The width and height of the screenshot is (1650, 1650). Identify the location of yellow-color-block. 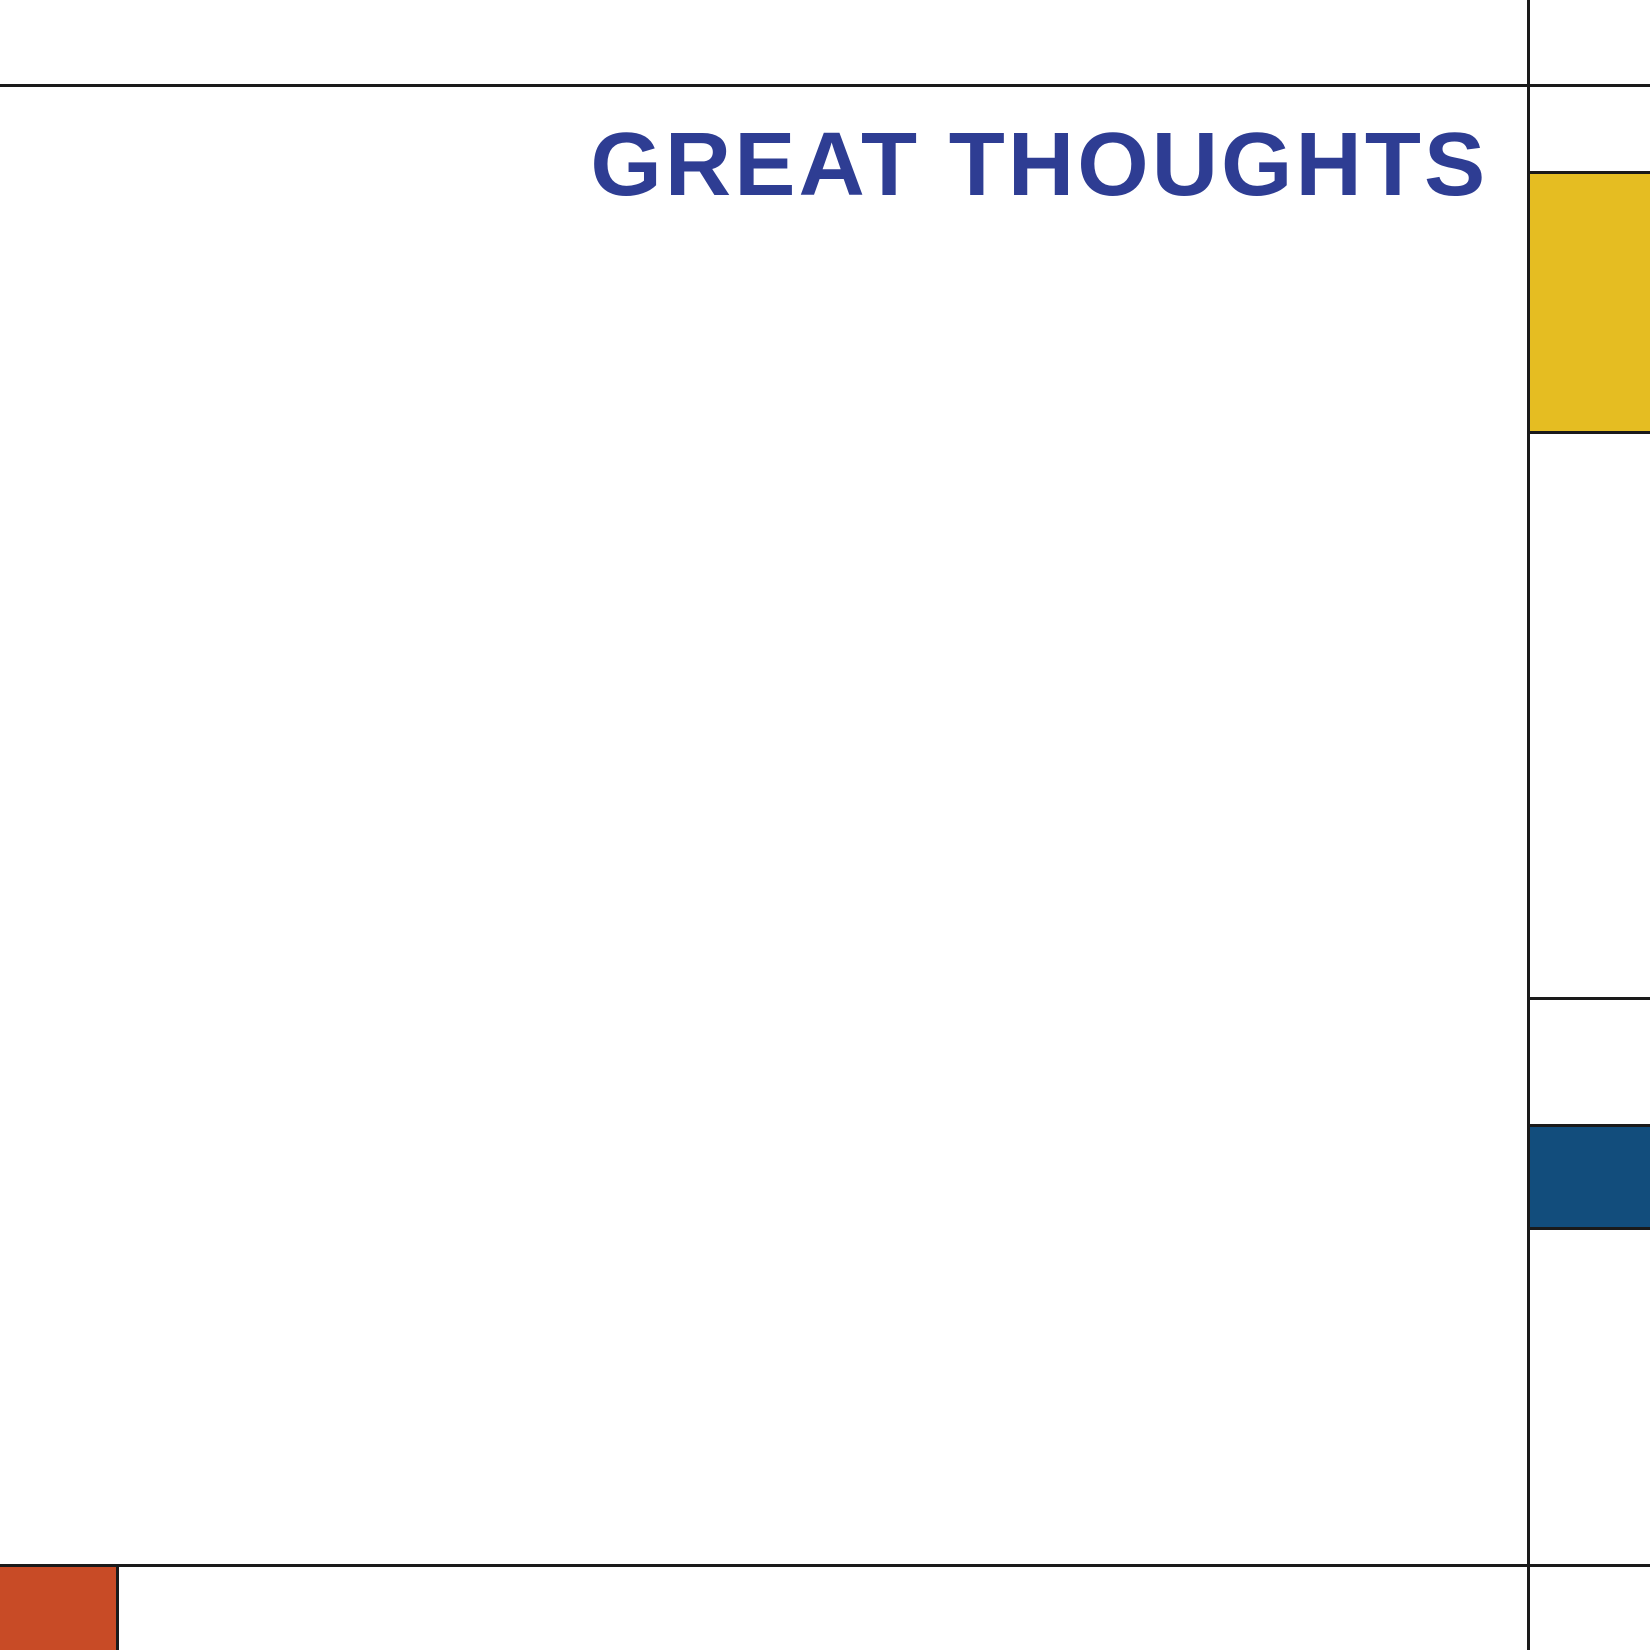
(1590, 302).